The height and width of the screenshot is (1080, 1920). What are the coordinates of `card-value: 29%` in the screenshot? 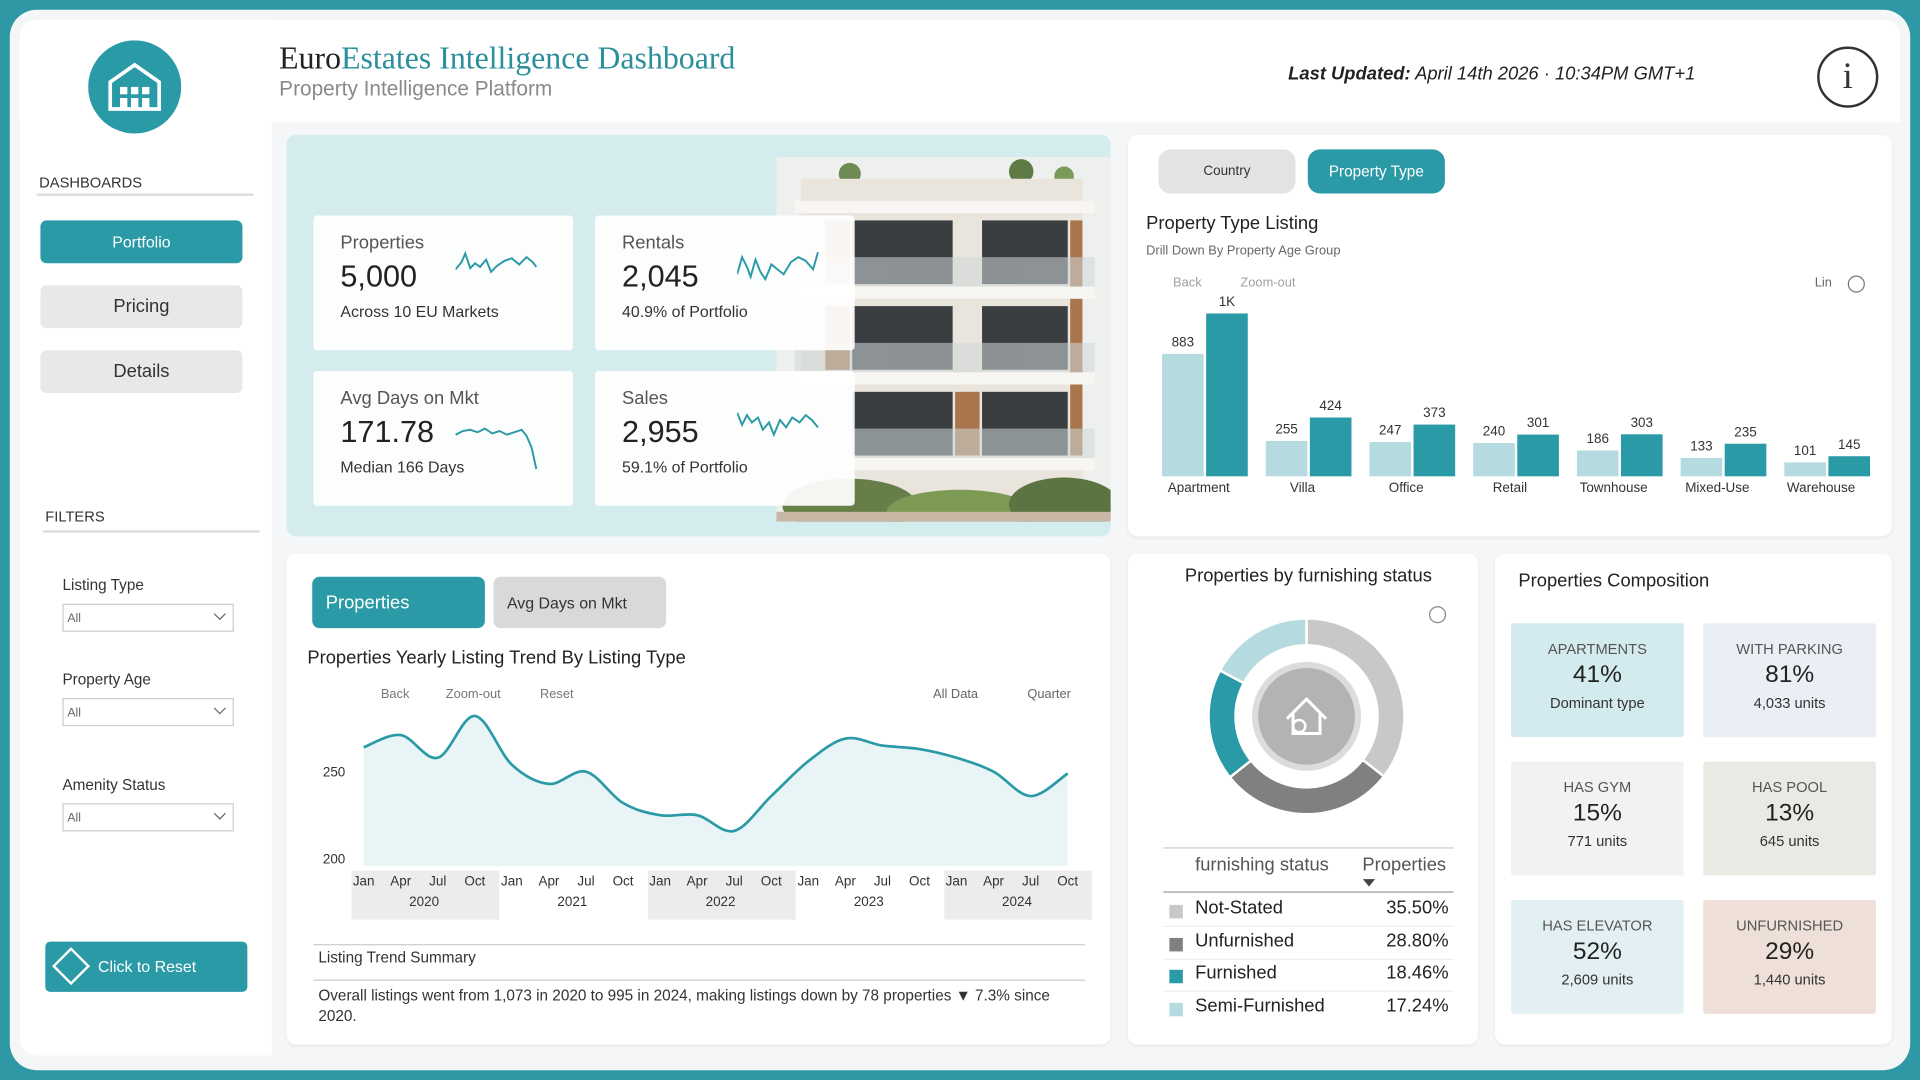 It's located at (1790, 951).